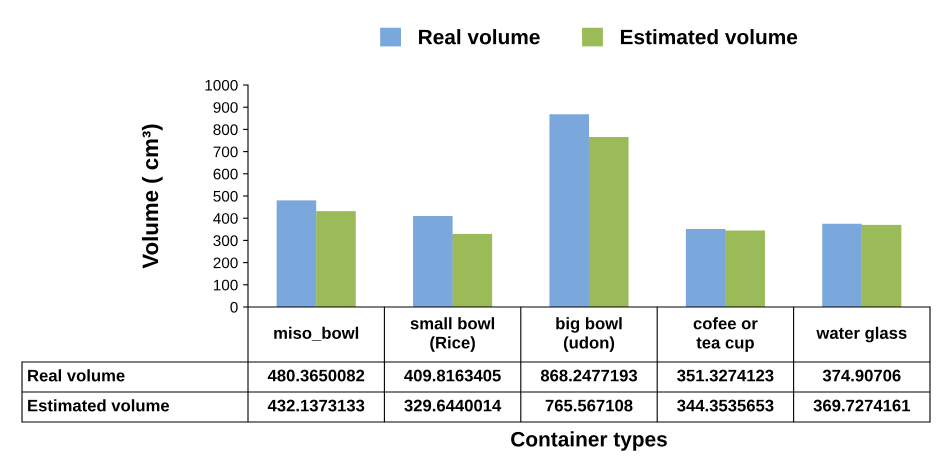  Describe the element at coordinates (726, 334) in the screenshot. I see `x-tick-label: cofee or tea cup` at that location.